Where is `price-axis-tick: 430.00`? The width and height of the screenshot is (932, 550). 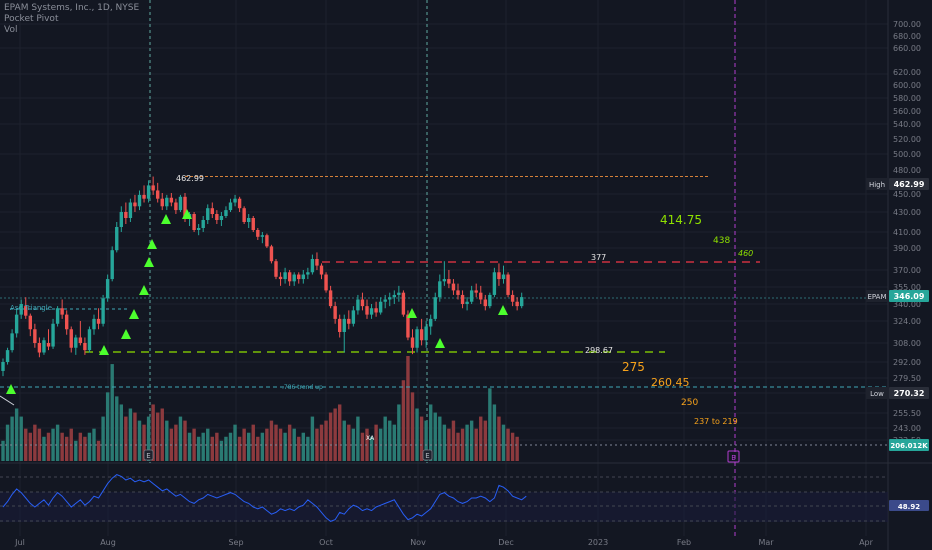 price-axis-tick: 430.00 is located at coordinates (907, 212).